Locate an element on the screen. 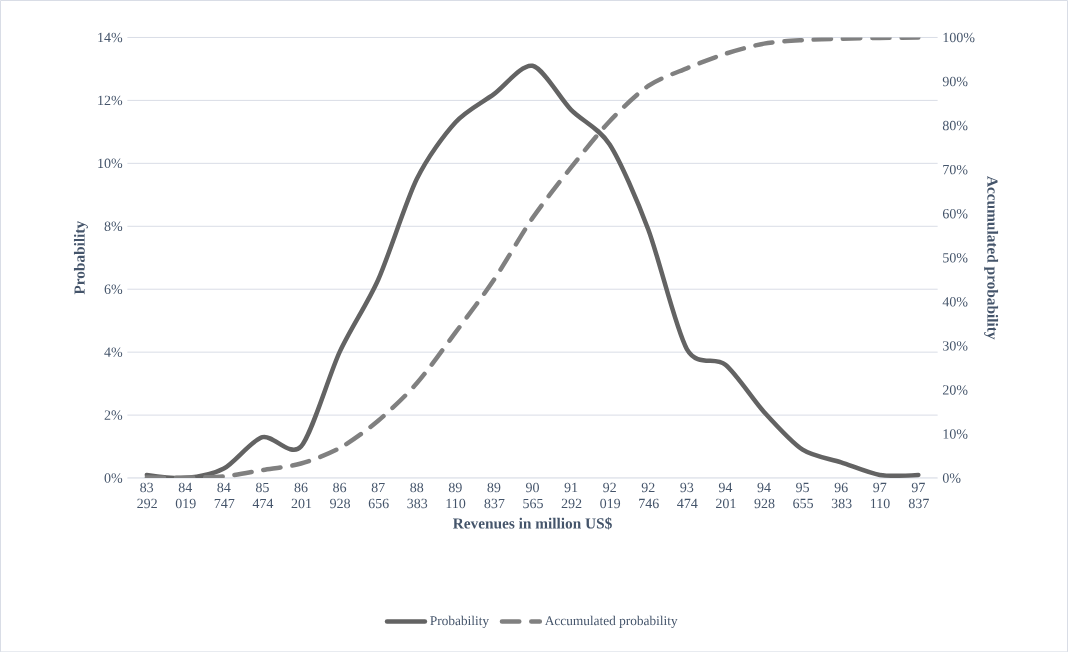 The height and width of the screenshot is (652, 1068). x-tick-label: 83 292 is located at coordinates (147, 495).